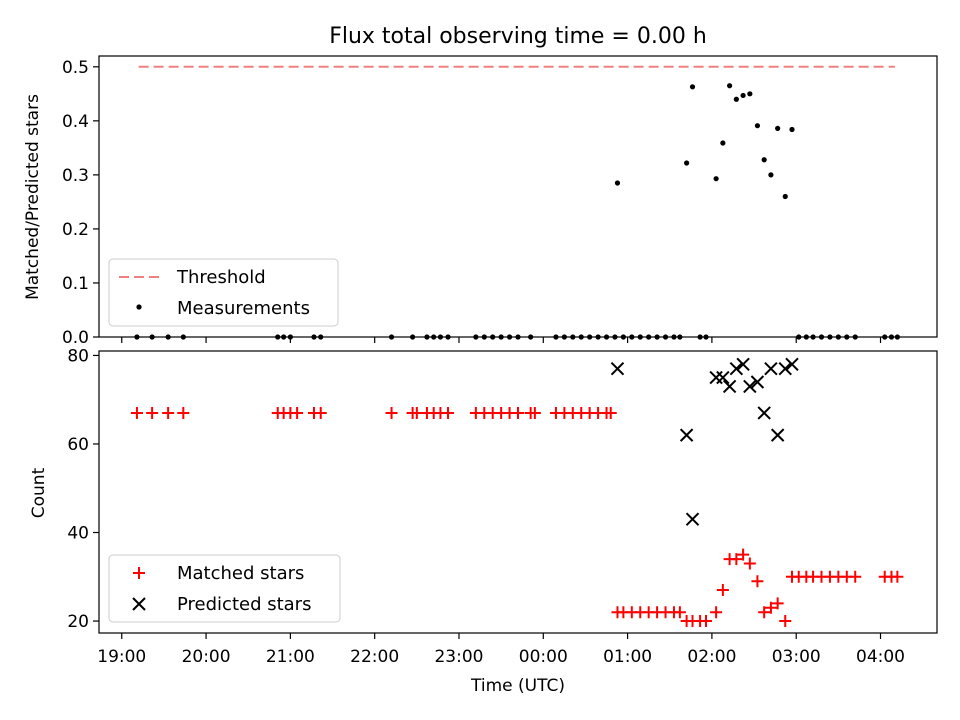 Image resolution: width=960 pixels, height=720 pixels. Describe the element at coordinates (518, 36) in the screenshot. I see `chart-title: Flux total observing time = 0.00 h` at that location.